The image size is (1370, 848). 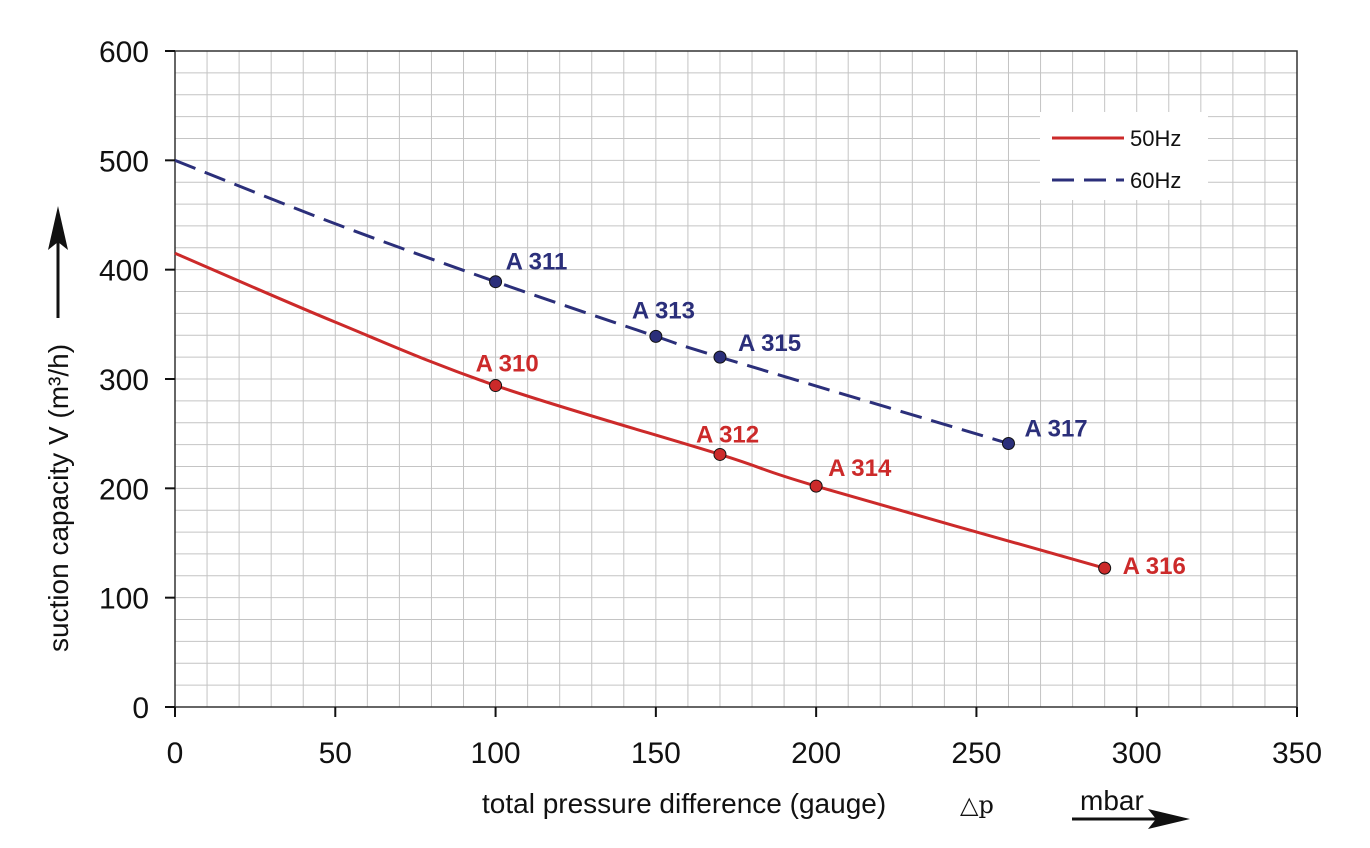 What do you see at coordinates (1055, 429) in the screenshot?
I see `data-point-label: A 317` at bounding box center [1055, 429].